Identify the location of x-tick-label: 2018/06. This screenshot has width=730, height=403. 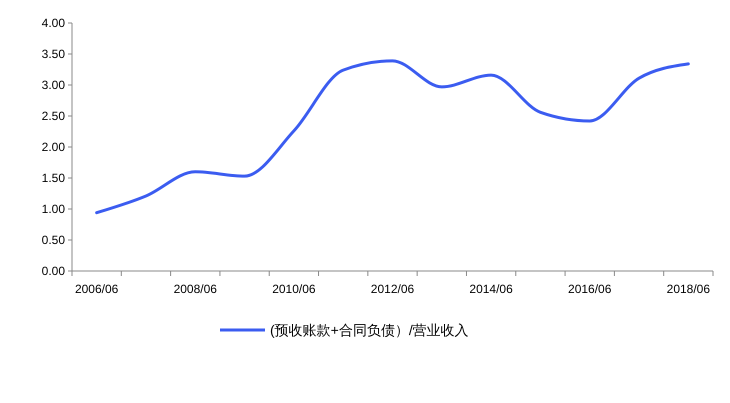
(688, 289).